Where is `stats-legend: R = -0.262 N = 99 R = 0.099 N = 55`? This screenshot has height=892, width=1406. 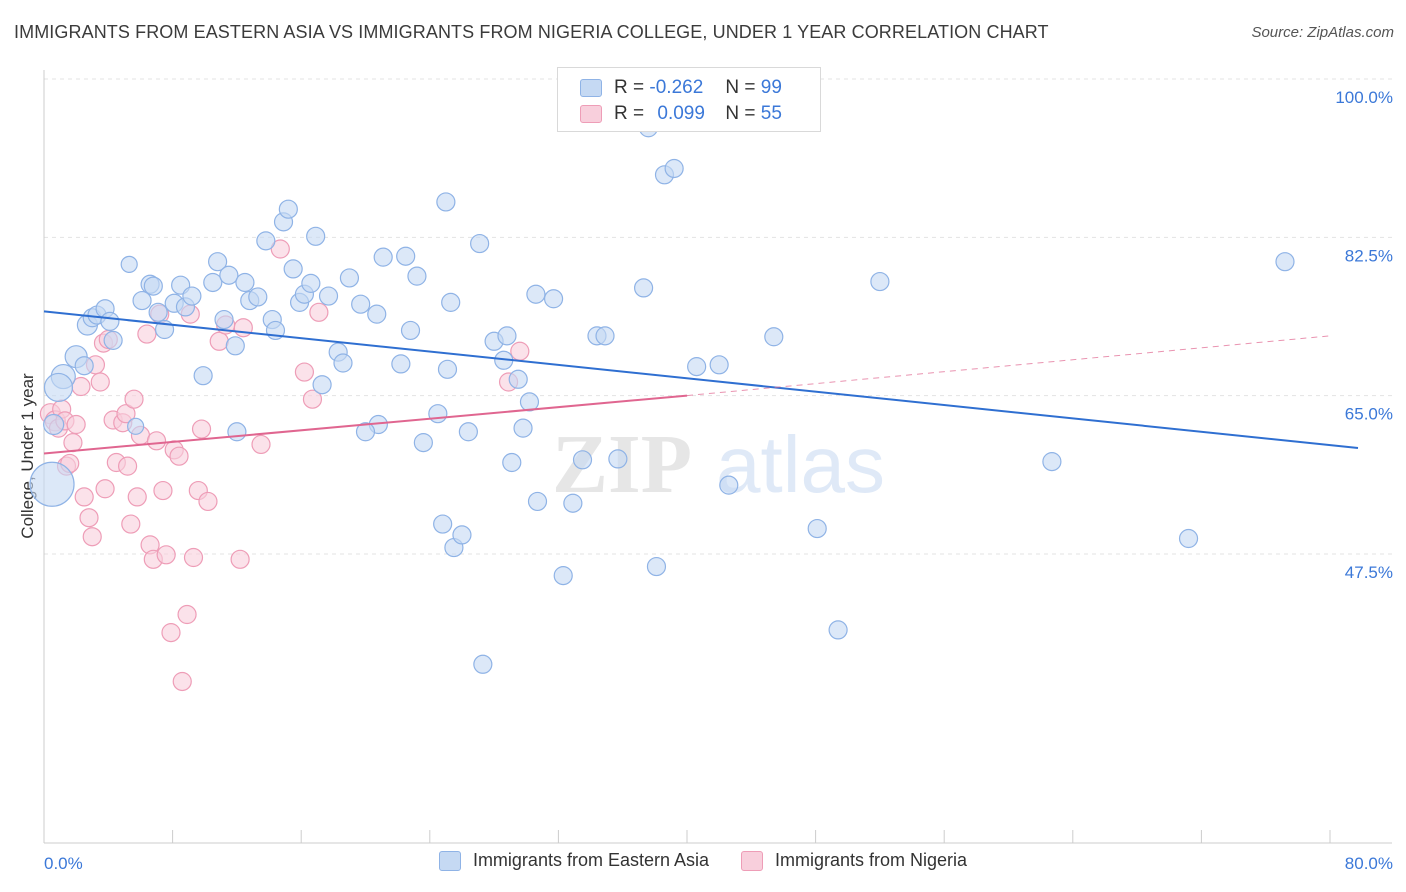
stats-legend: R = -0.262 N = 99 R = 0.099 N = 55 is located at coordinates (689, 99).